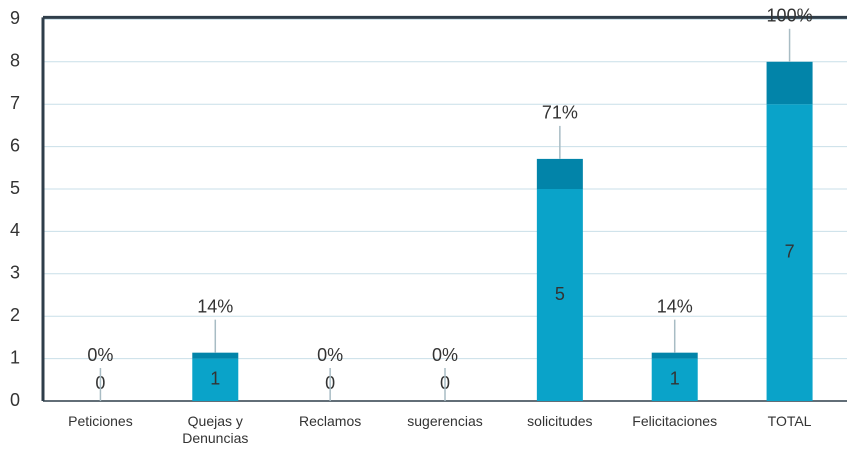 Image resolution: width=847 pixels, height=452 pixels. What do you see at coordinates (560, 421) in the screenshot?
I see `x-tick-label: solicitudes` at bounding box center [560, 421].